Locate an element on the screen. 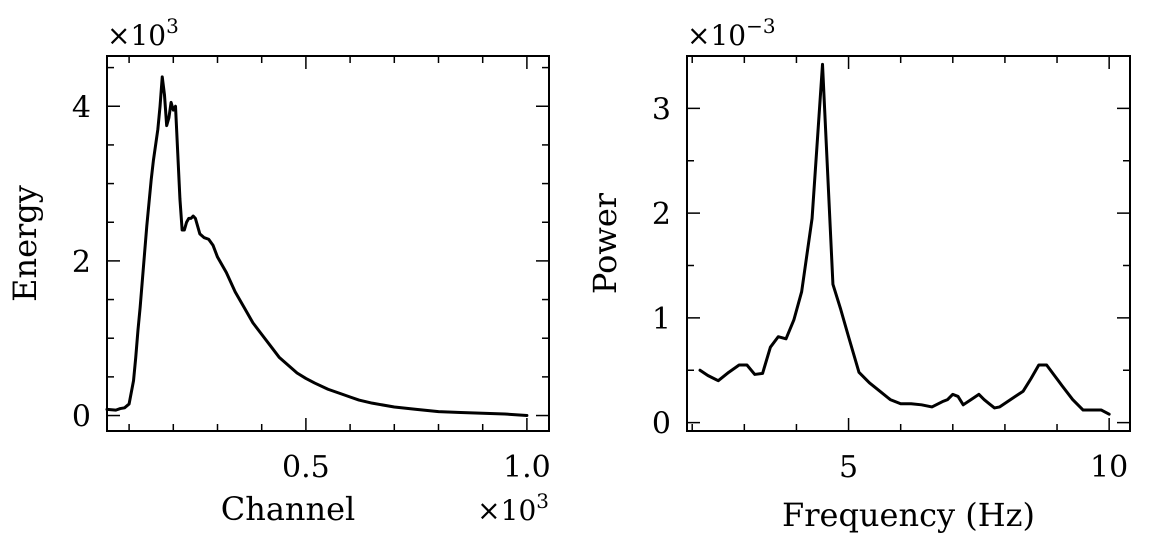 This screenshot has width=1151, height=554. power-x-axis-label: Frequency (Hz) is located at coordinates (908, 515).